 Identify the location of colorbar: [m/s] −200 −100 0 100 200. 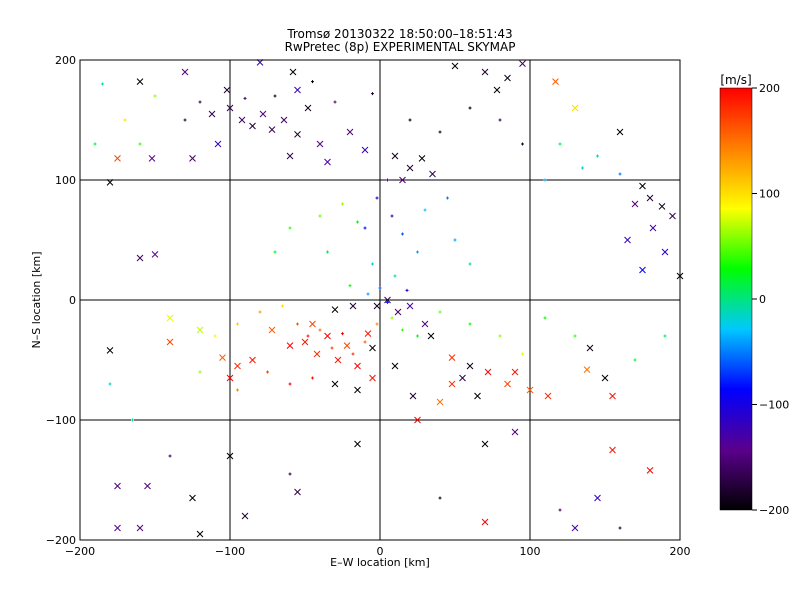
(754, 295).